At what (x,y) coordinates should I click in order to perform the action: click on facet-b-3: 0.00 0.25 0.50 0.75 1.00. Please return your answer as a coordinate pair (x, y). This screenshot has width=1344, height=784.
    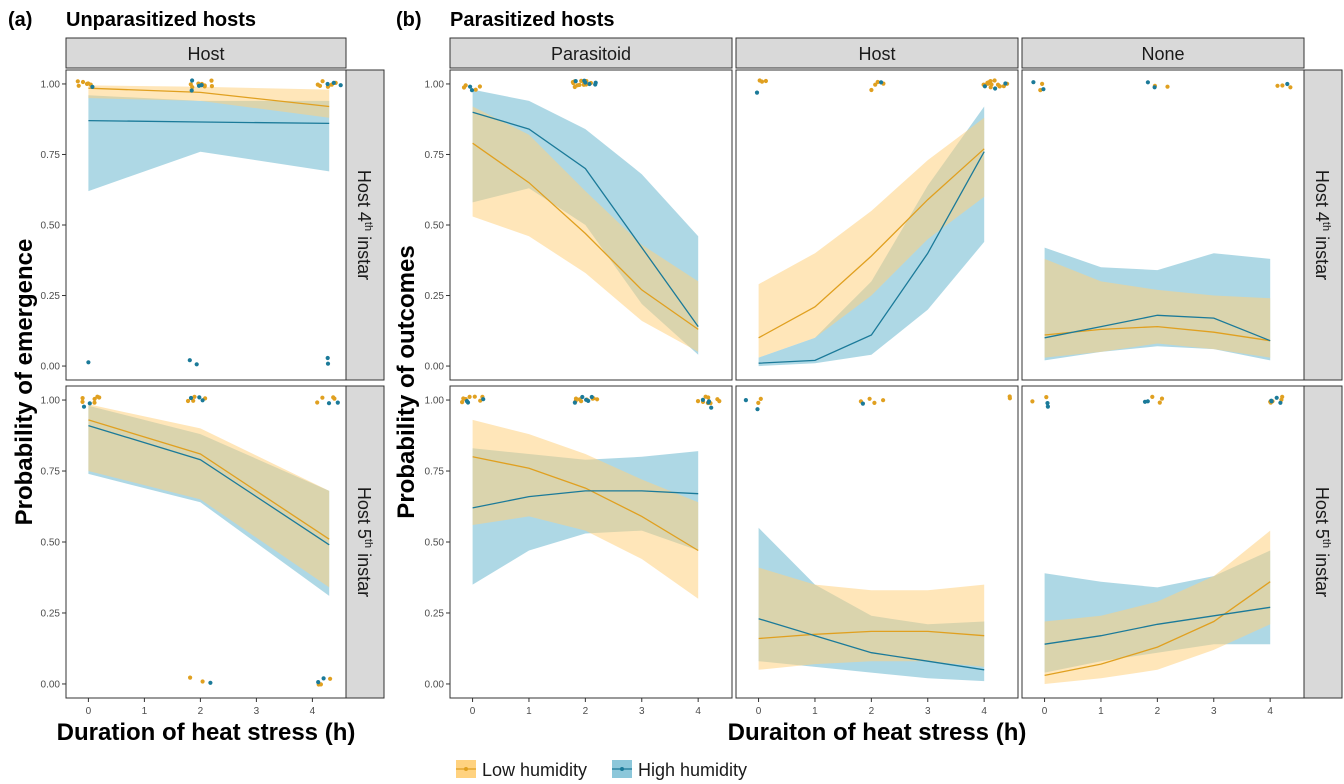
    Looking at the image, I should click on (579, 225).